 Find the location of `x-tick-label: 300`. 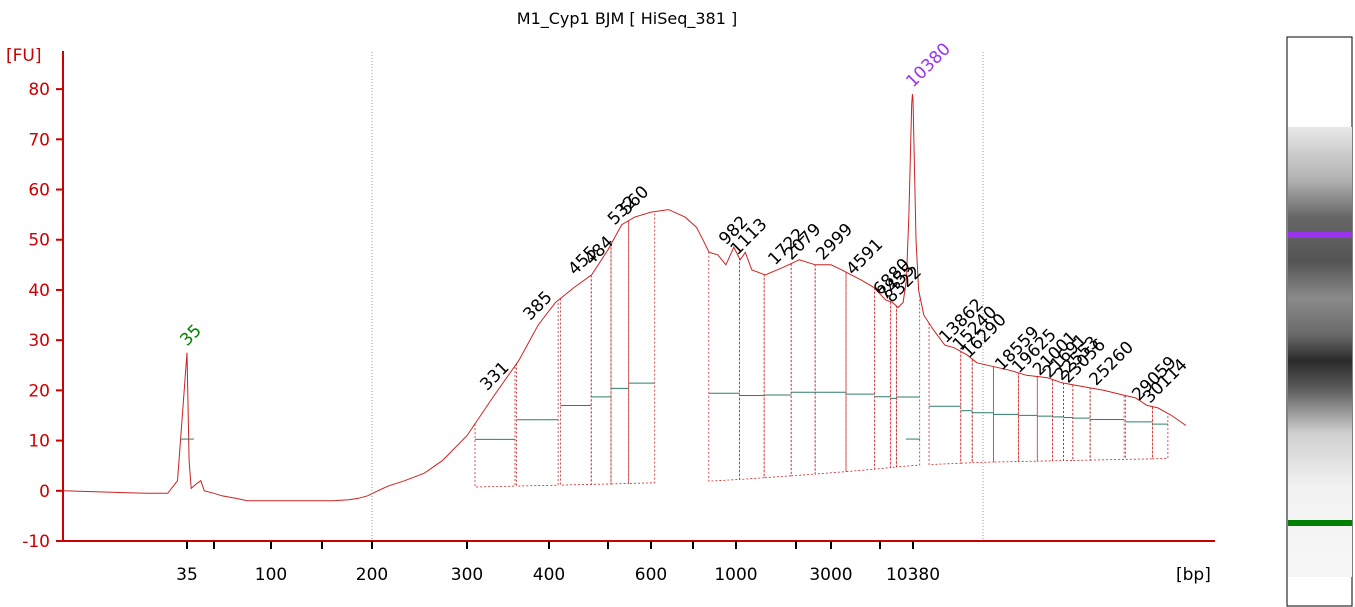

x-tick-label: 300 is located at coordinates (467, 575).